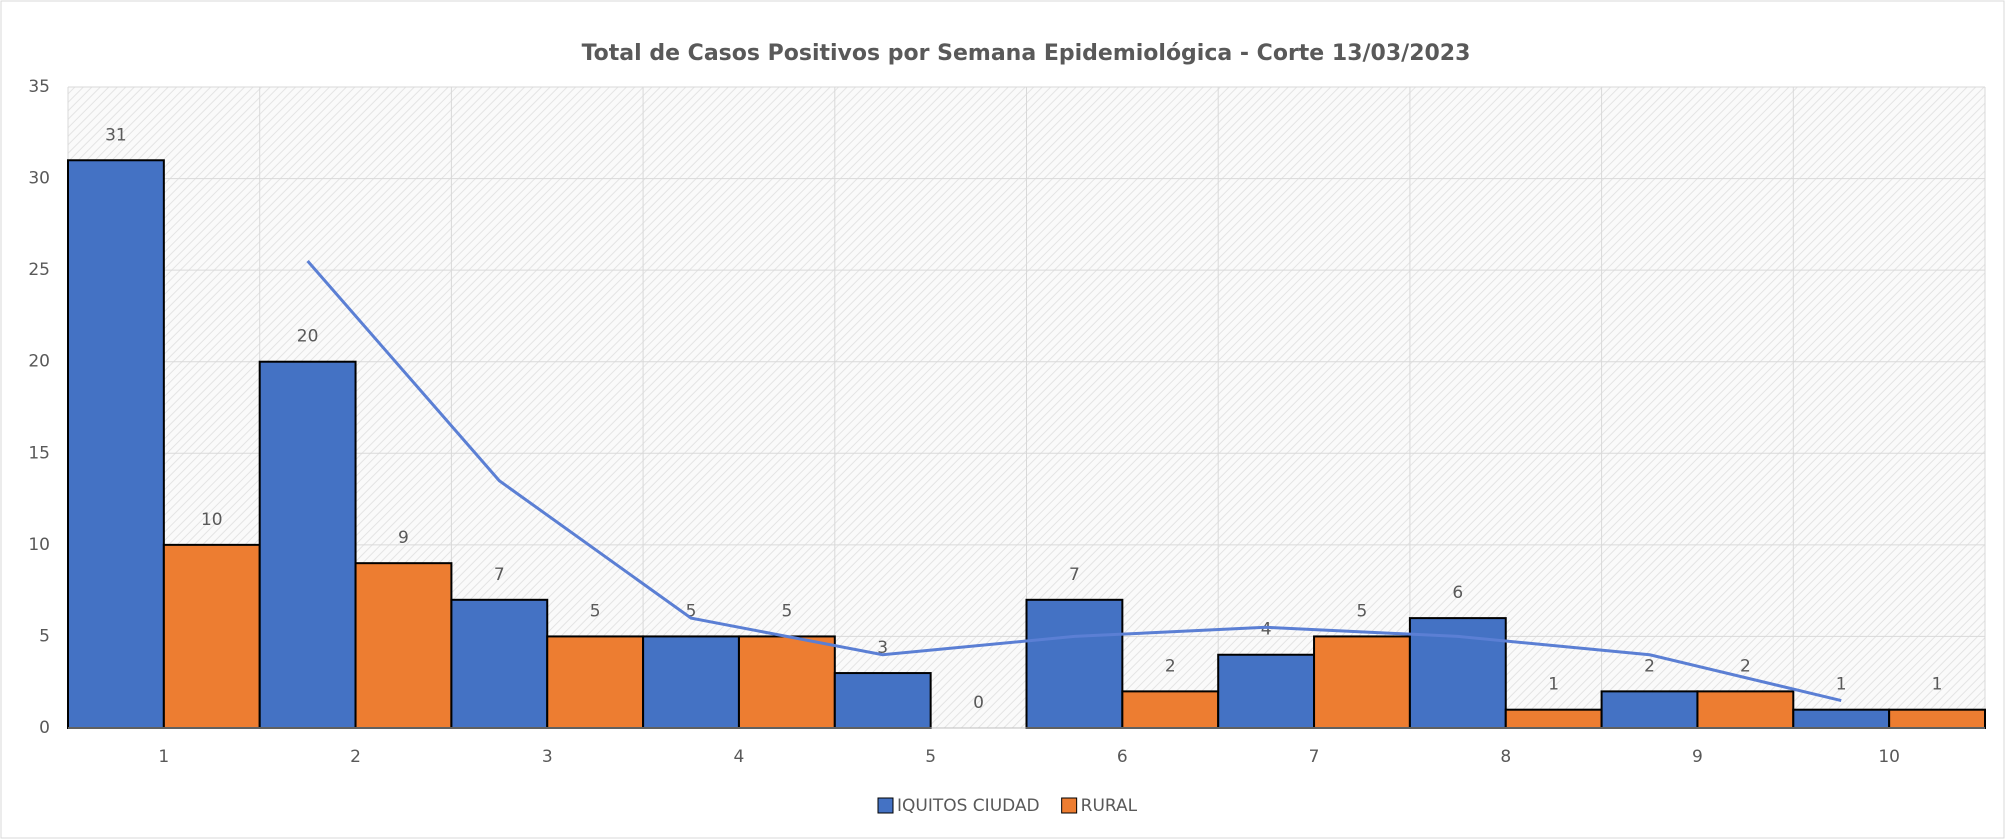  I want to click on data-label: 3, so click(882, 648).